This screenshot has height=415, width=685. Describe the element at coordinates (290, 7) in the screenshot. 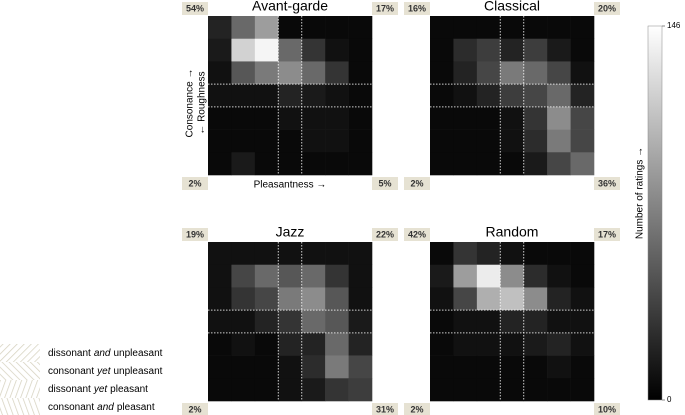

I see `heatmap-title: Avant-garde` at that location.